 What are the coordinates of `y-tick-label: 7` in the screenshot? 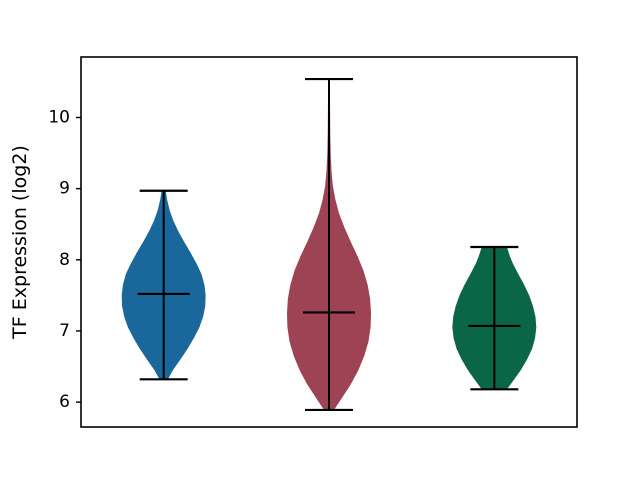 It's located at (64, 331).